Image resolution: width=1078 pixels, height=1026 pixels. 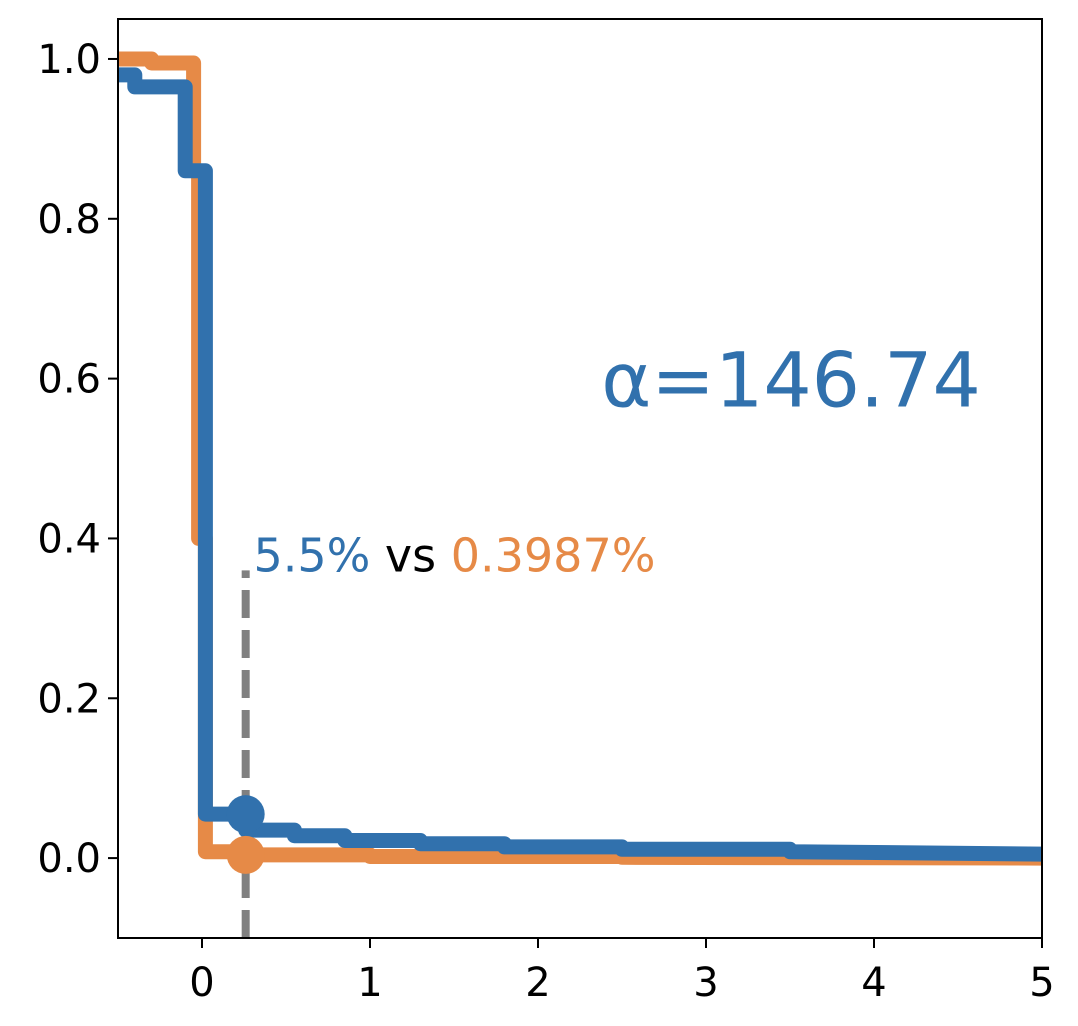 What do you see at coordinates (201, 983) in the screenshot?
I see `x-tick-label: 0` at bounding box center [201, 983].